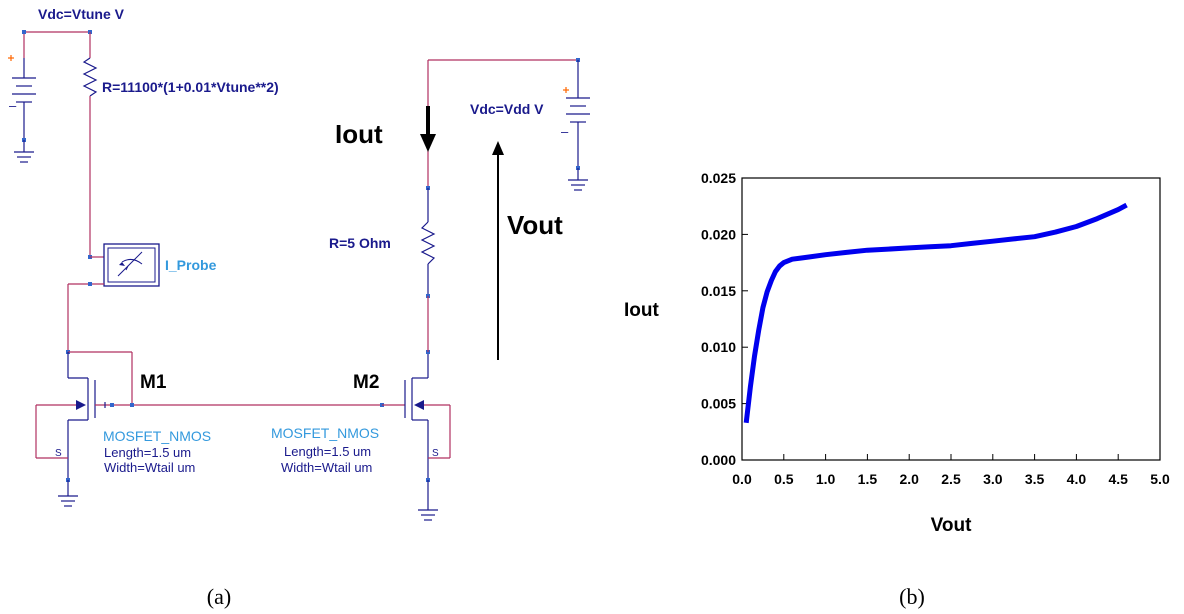  Describe the element at coordinates (868, 479) in the screenshot. I see `x-tick-label: 1.5` at that location.